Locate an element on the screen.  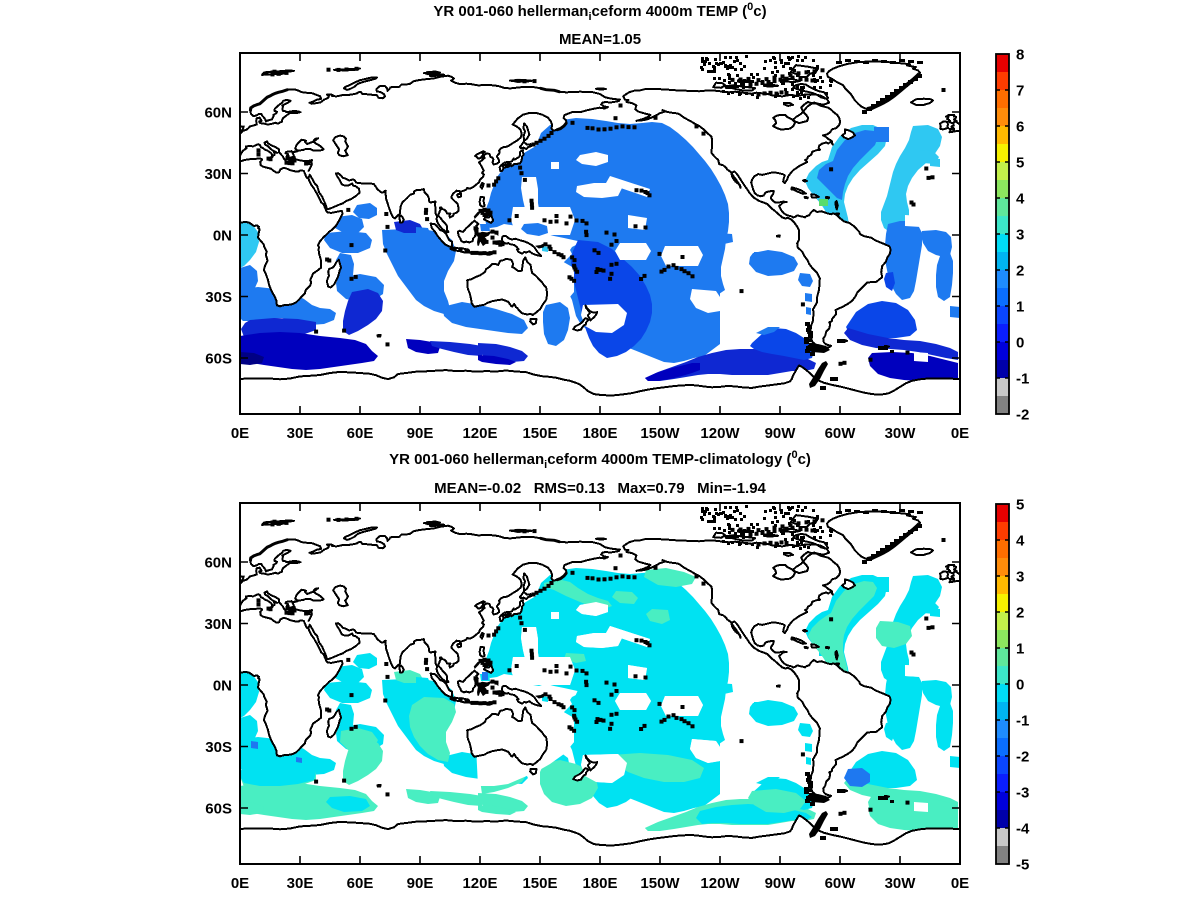
svg-text: -5 is located at coordinates (1022, 865).